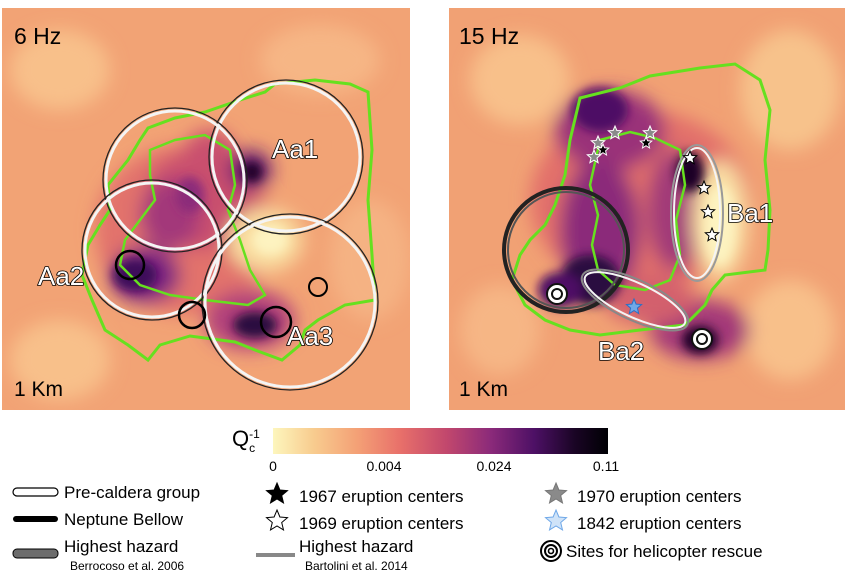  Describe the element at coordinates (750, 213) in the screenshot. I see `zone-label-ba1: Ba1` at that location.